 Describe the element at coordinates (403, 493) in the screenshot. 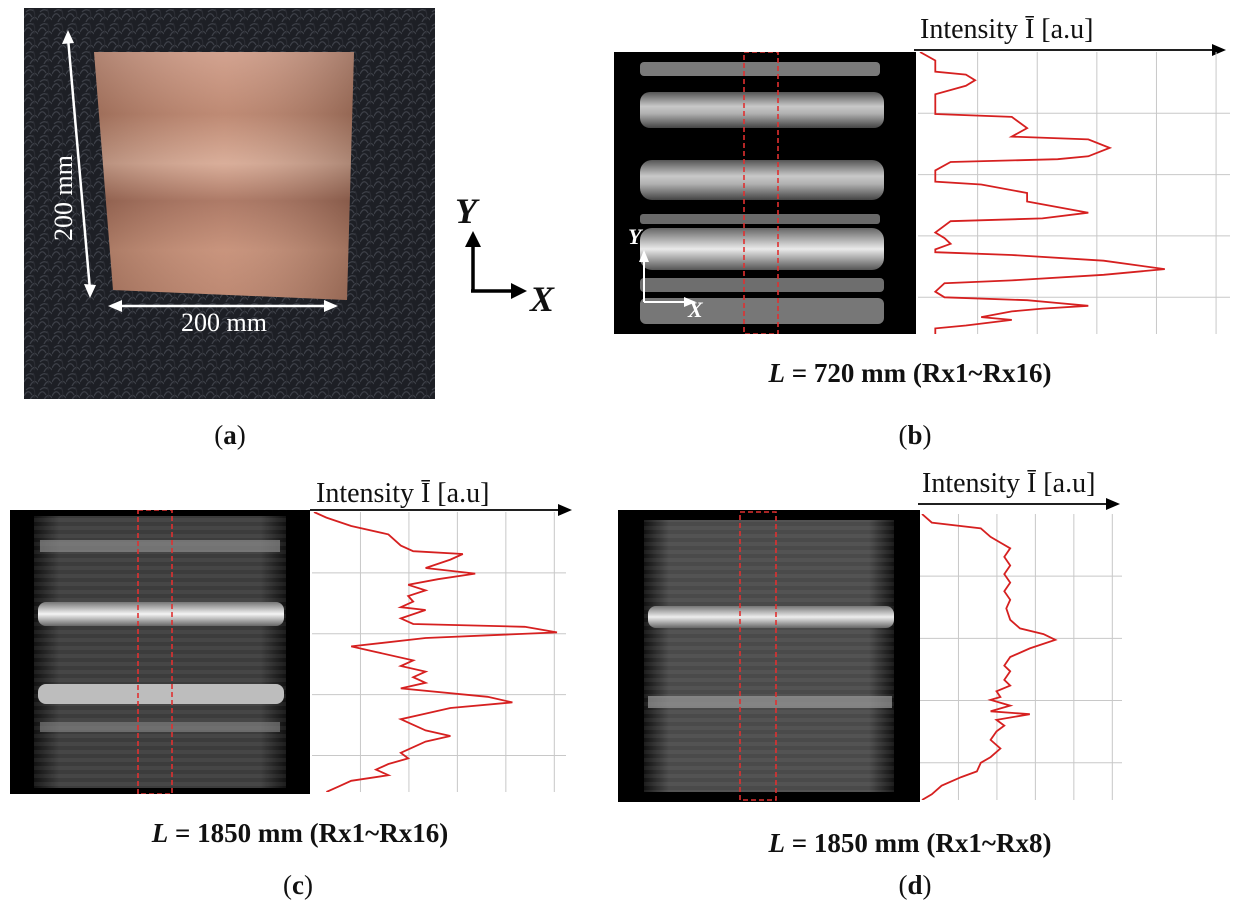

I see `plot-title-c: Intensity Ī [a.u]` at that location.